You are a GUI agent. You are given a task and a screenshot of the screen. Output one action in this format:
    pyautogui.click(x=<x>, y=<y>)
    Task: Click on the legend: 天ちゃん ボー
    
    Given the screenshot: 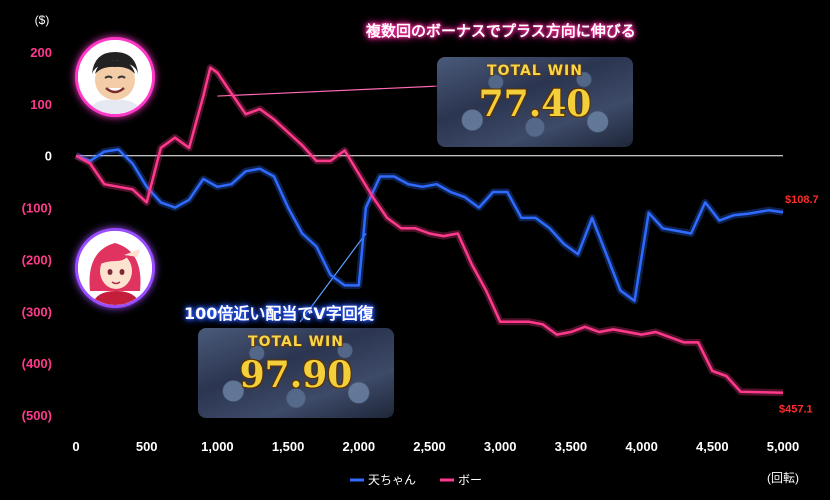 What is the action you would take?
    pyautogui.click(x=416, y=480)
    